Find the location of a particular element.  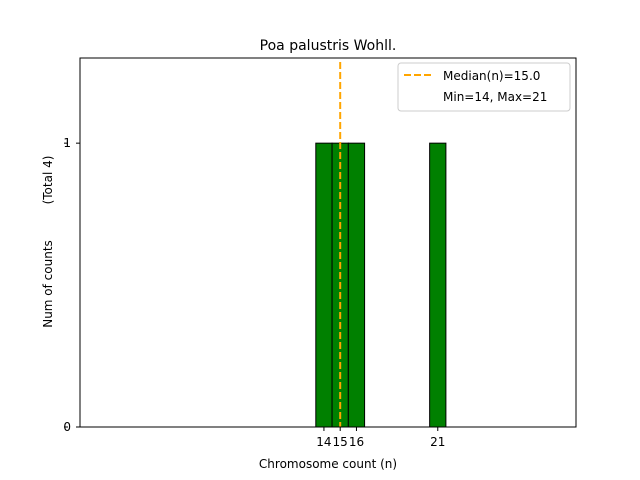

x-tick-label-14: 14 is located at coordinates (323, 442).